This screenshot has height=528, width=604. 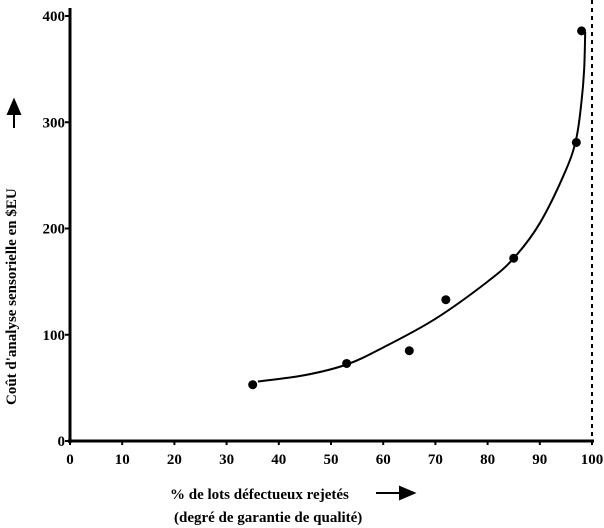 What do you see at coordinates (12, 296) in the screenshot?
I see `y-axis-label: Coût d'analyse sensorielle en $EU` at bounding box center [12, 296].